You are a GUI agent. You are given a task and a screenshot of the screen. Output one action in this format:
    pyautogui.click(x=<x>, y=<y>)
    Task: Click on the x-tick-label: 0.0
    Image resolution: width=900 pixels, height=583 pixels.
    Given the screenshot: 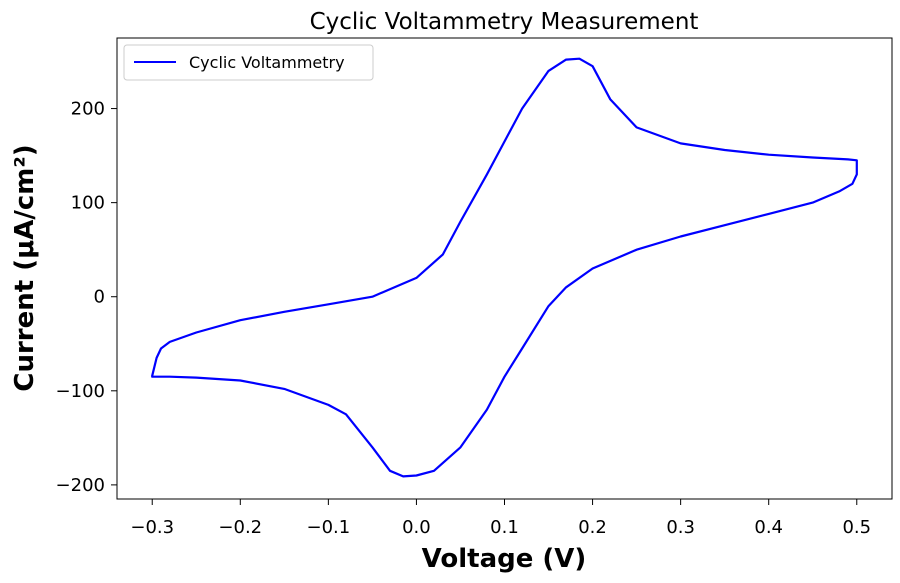 What is the action you would take?
    pyautogui.click(x=416, y=527)
    